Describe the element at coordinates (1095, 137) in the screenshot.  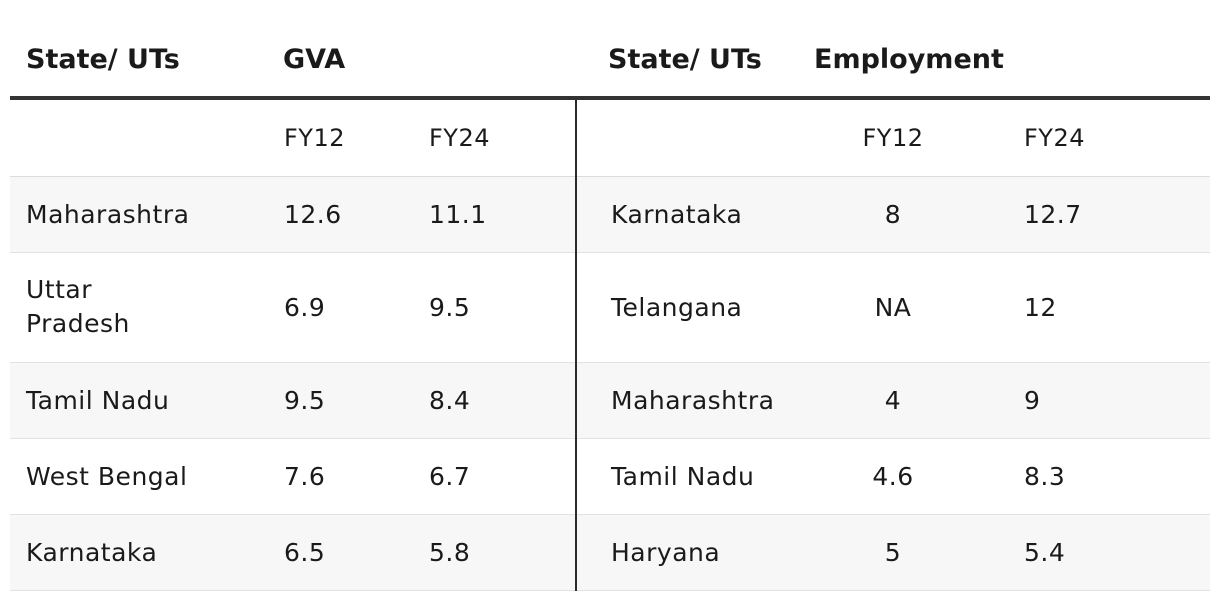
I see `subheader-emp-fy24: FY24` at that location.